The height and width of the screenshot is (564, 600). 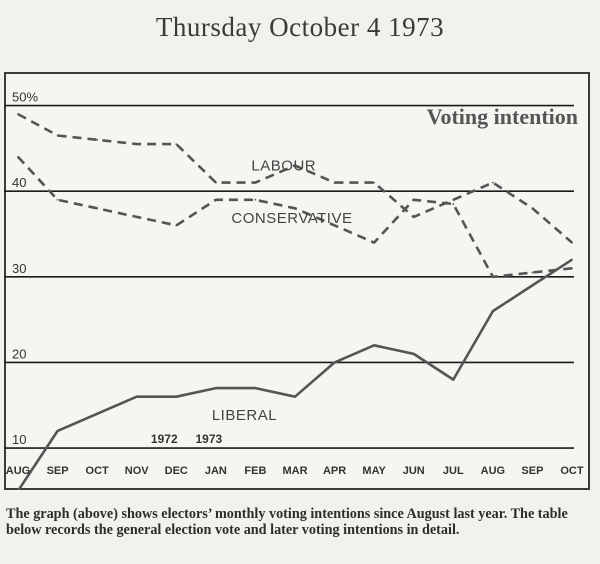 What do you see at coordinates (493, 471) in the screenshot?
I see `x-tick-label-12: AUG` at bounding box center [493, 471].